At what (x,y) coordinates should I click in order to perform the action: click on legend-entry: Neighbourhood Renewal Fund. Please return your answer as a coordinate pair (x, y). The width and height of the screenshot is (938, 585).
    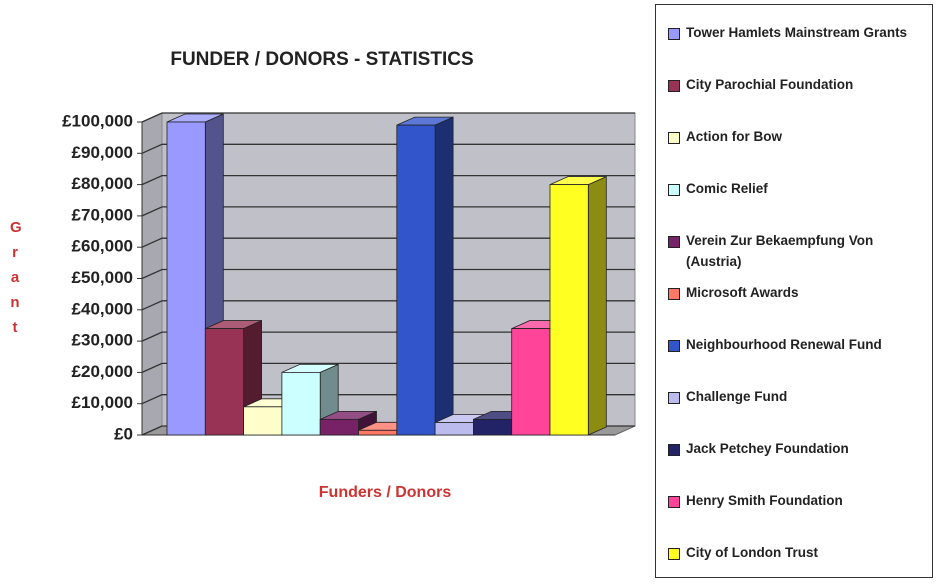
    Looking at the image, I should click on (789, 346).